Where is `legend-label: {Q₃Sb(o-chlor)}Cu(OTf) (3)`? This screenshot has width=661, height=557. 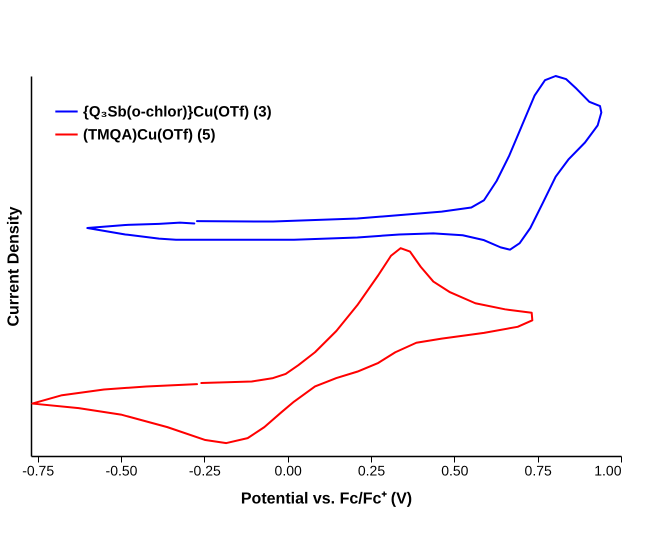 legend-label: {Q₃Sb(o-chlor)}Cu(OTf) (3) is located at coordinates (177, 112).